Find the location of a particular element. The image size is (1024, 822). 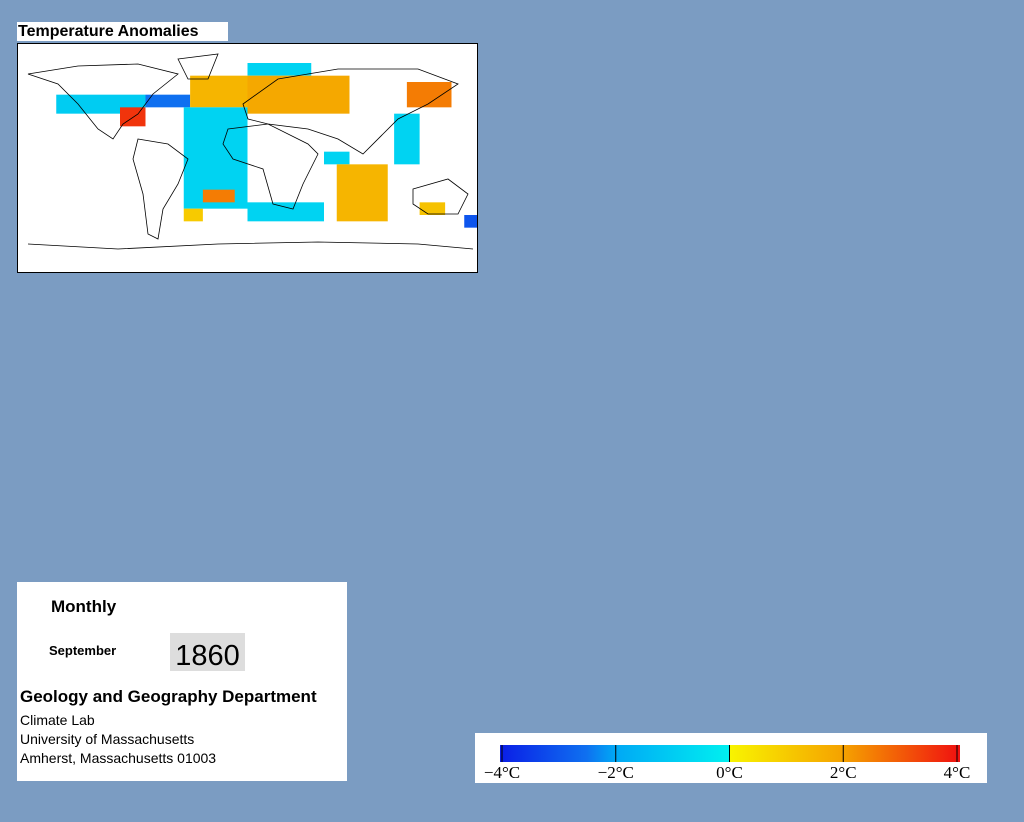

colorbar-label: 4°C is located at coordinates (957, 772).